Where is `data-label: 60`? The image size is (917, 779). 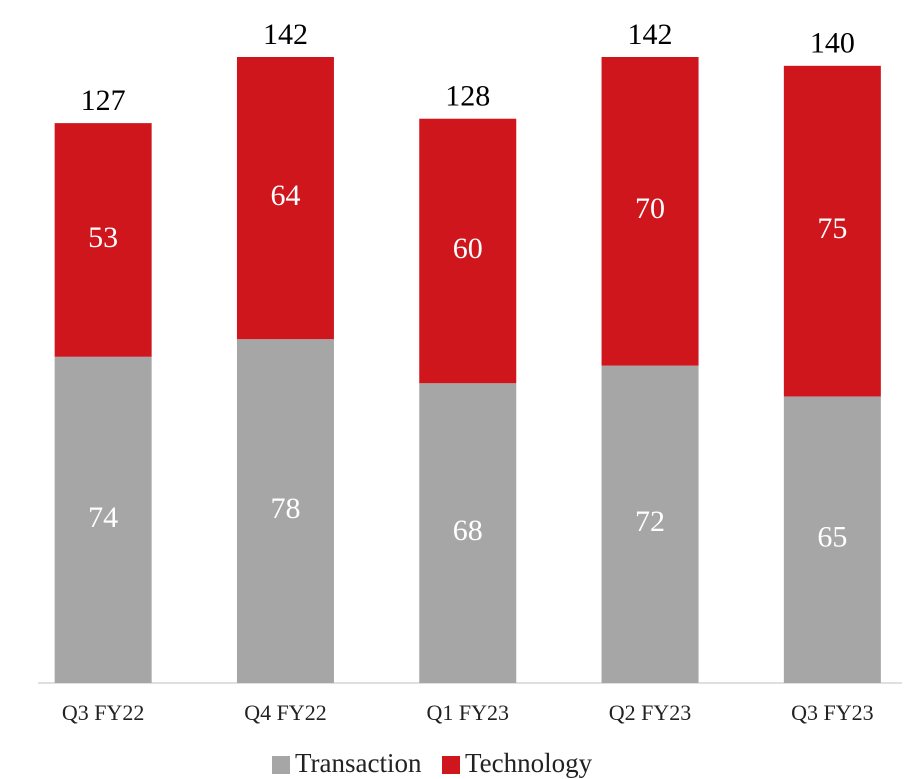 data-label: 60 is located at coordinates (468, 248).